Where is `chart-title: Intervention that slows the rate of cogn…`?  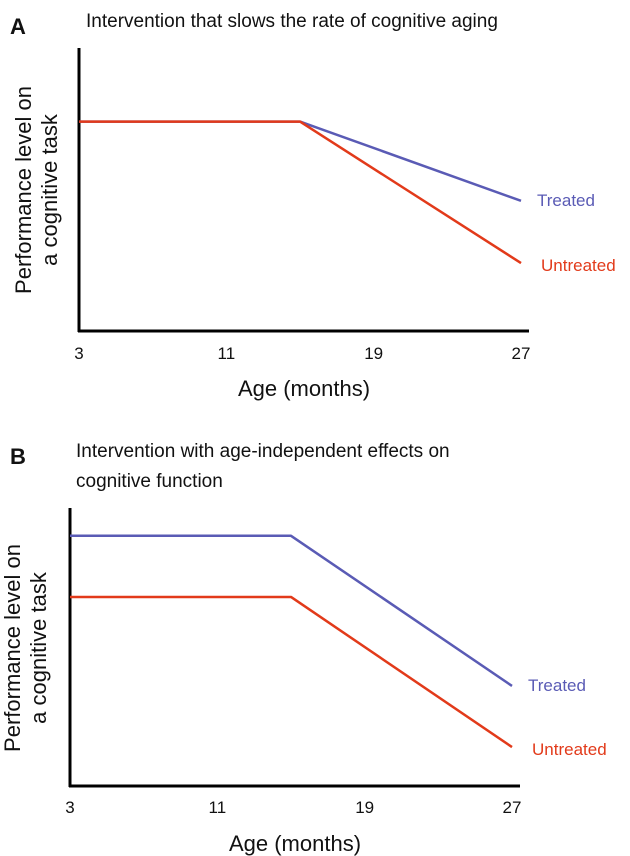 chart-title: Intervention that slows the rate of cogn… is located at coordinates (292, 21).